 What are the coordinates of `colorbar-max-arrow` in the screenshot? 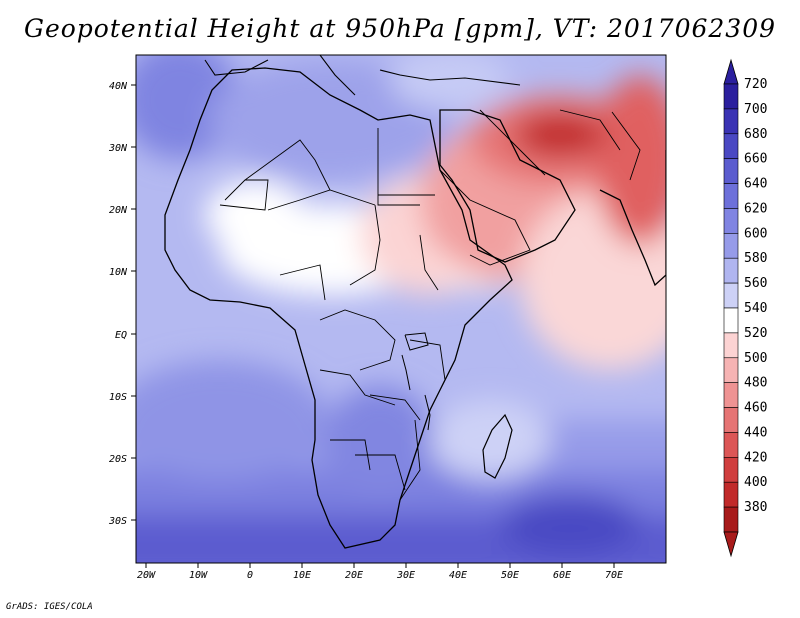 It's located at (731, 71).